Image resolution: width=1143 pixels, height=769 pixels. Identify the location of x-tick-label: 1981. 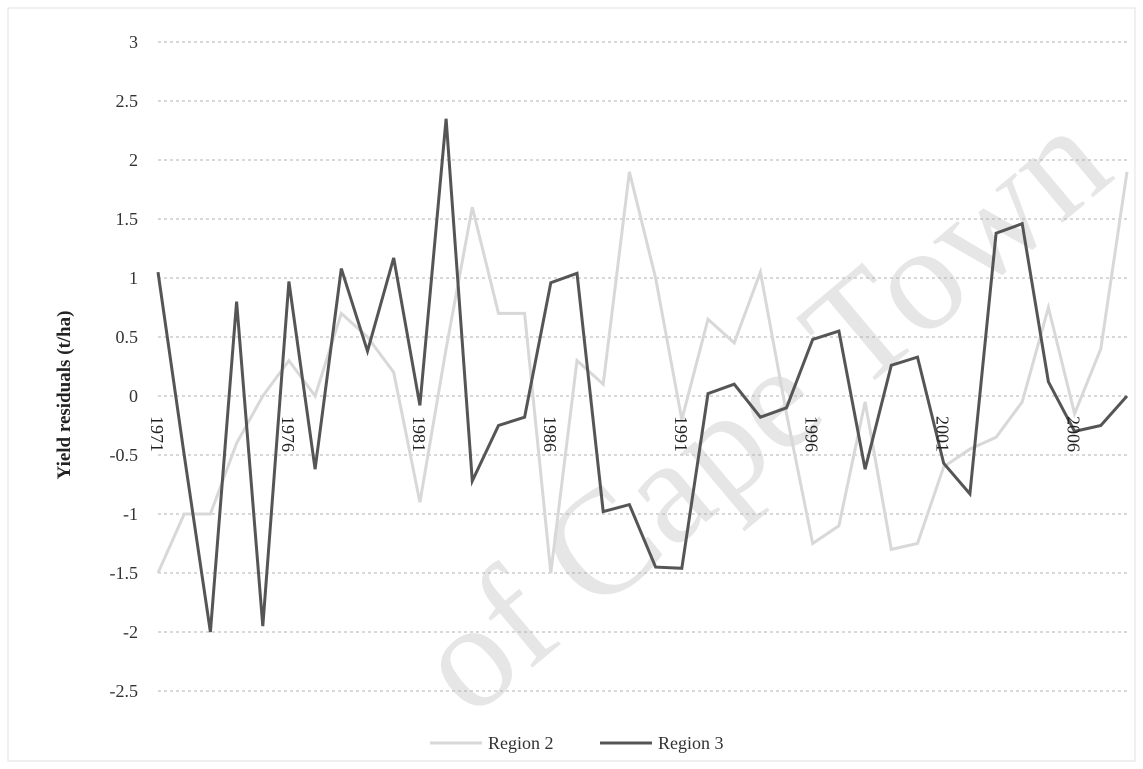
(419, 434).